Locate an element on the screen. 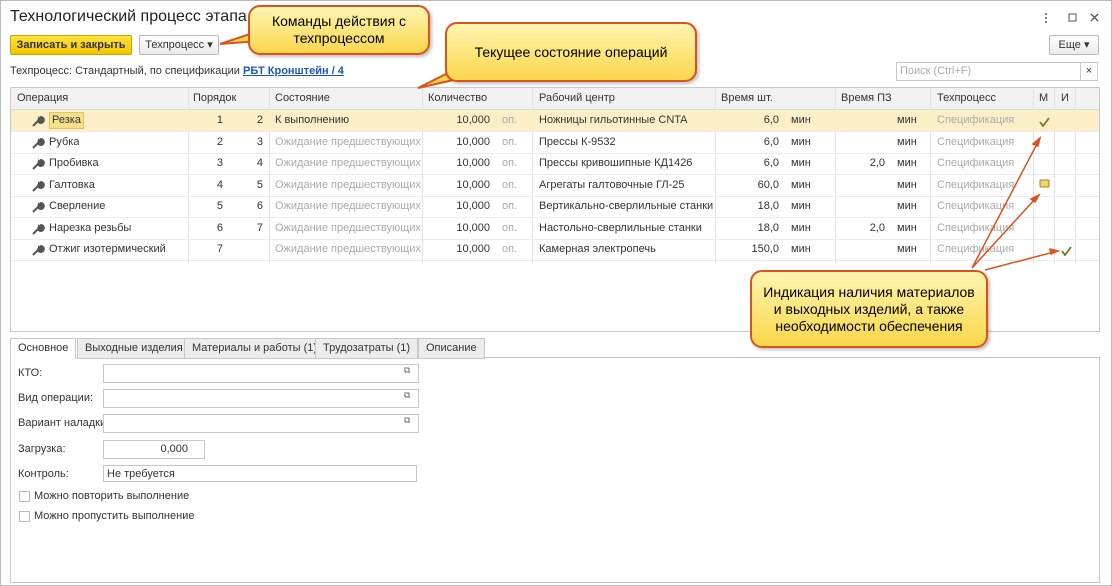  field-label: Загрузка: is located at coordinates (42, 449).